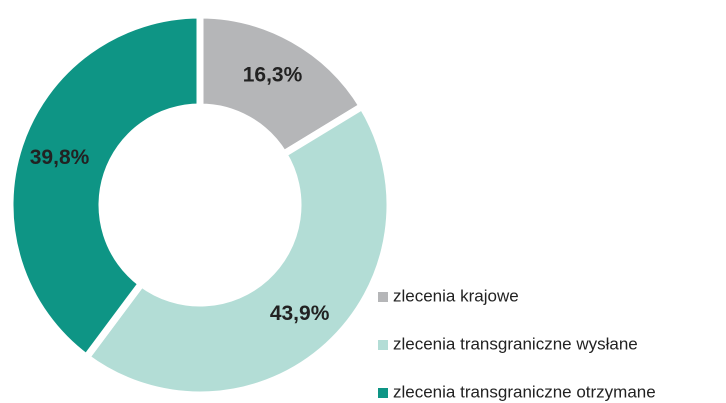 The height and width of the screenshot is (403, 726). Describe the element at coordinates (273, 75) in the screenshot. I see `data-label: 16,3%` at that location.